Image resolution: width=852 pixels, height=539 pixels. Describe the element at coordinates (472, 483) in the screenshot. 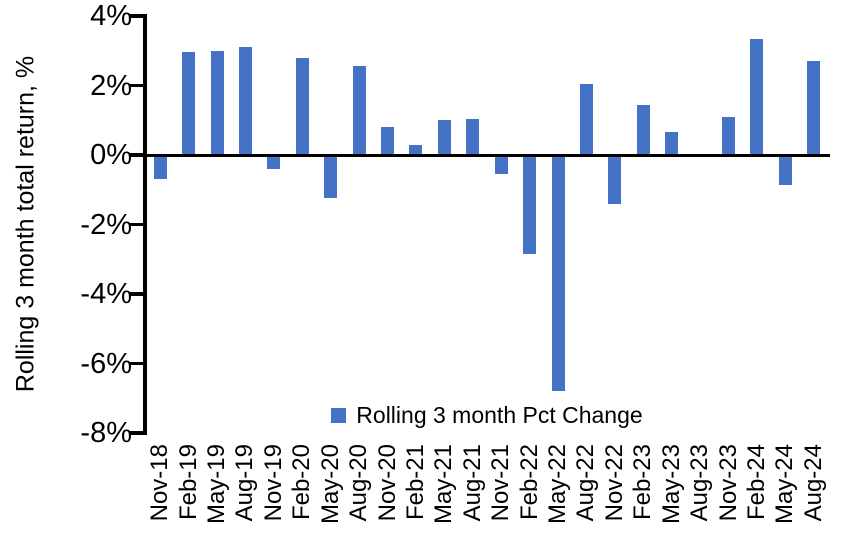

I see `x-axis-label: Aug-21` at that location.